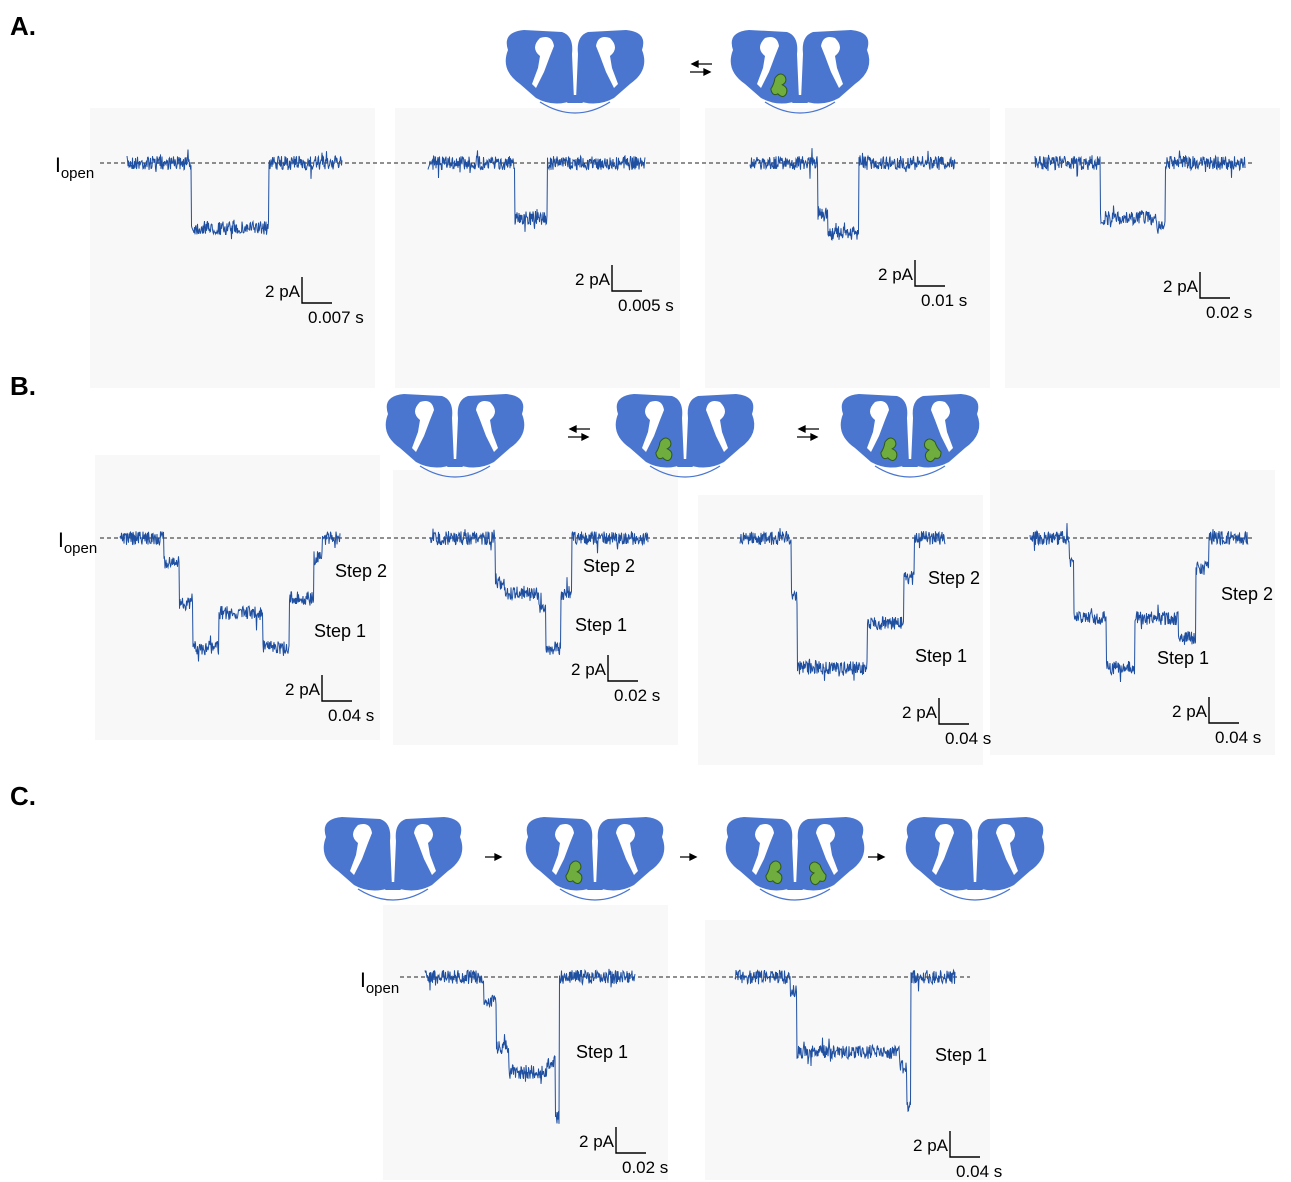 This screenshot has height=1182, width=1291. Describe the element at coordinates (23, 26) in the screenshot. I see `panel-label: A.` at that location.